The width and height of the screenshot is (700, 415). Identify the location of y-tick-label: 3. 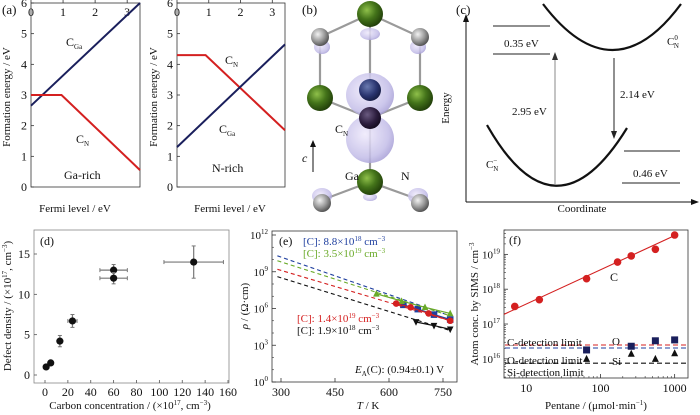
(24, 95).